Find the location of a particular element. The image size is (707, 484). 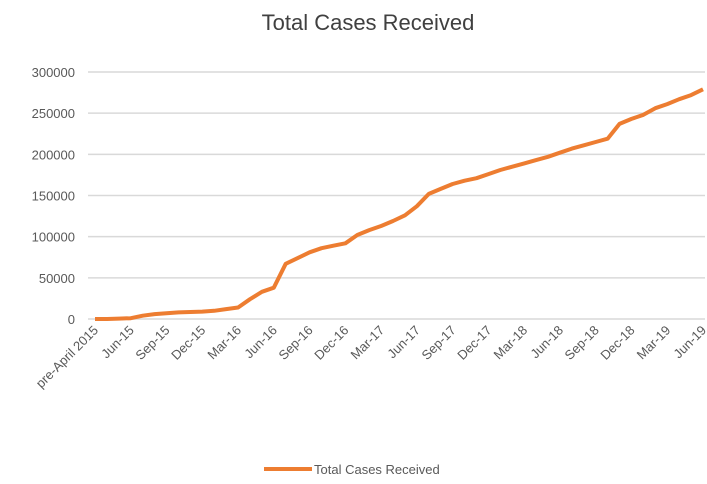

y-tick-label: 150000 is located at coordinates (53, 196).